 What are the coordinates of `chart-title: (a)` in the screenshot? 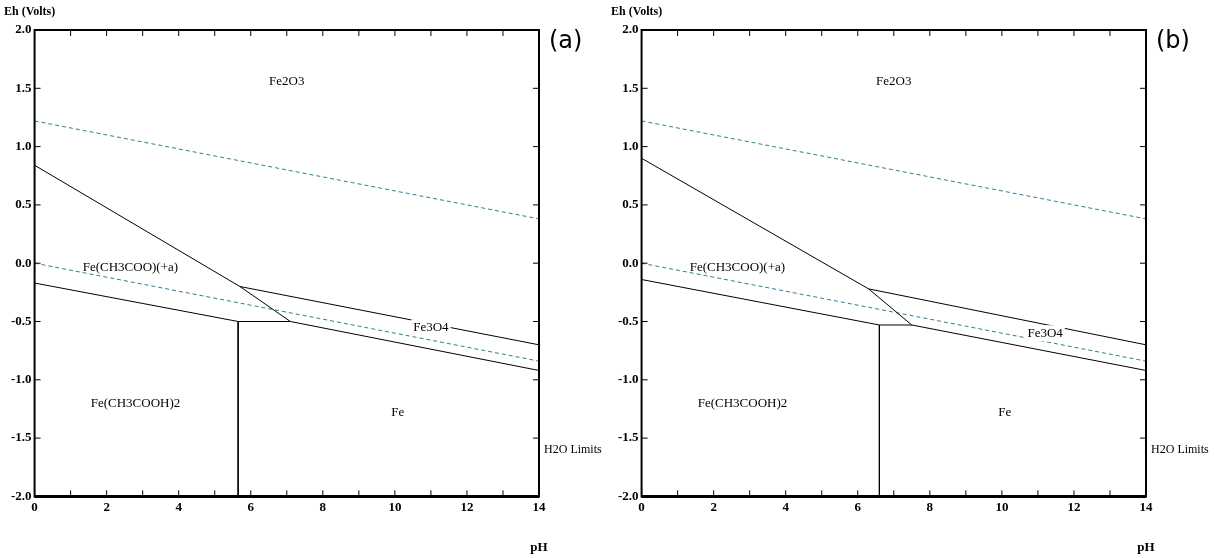 It's located at (566, 40).